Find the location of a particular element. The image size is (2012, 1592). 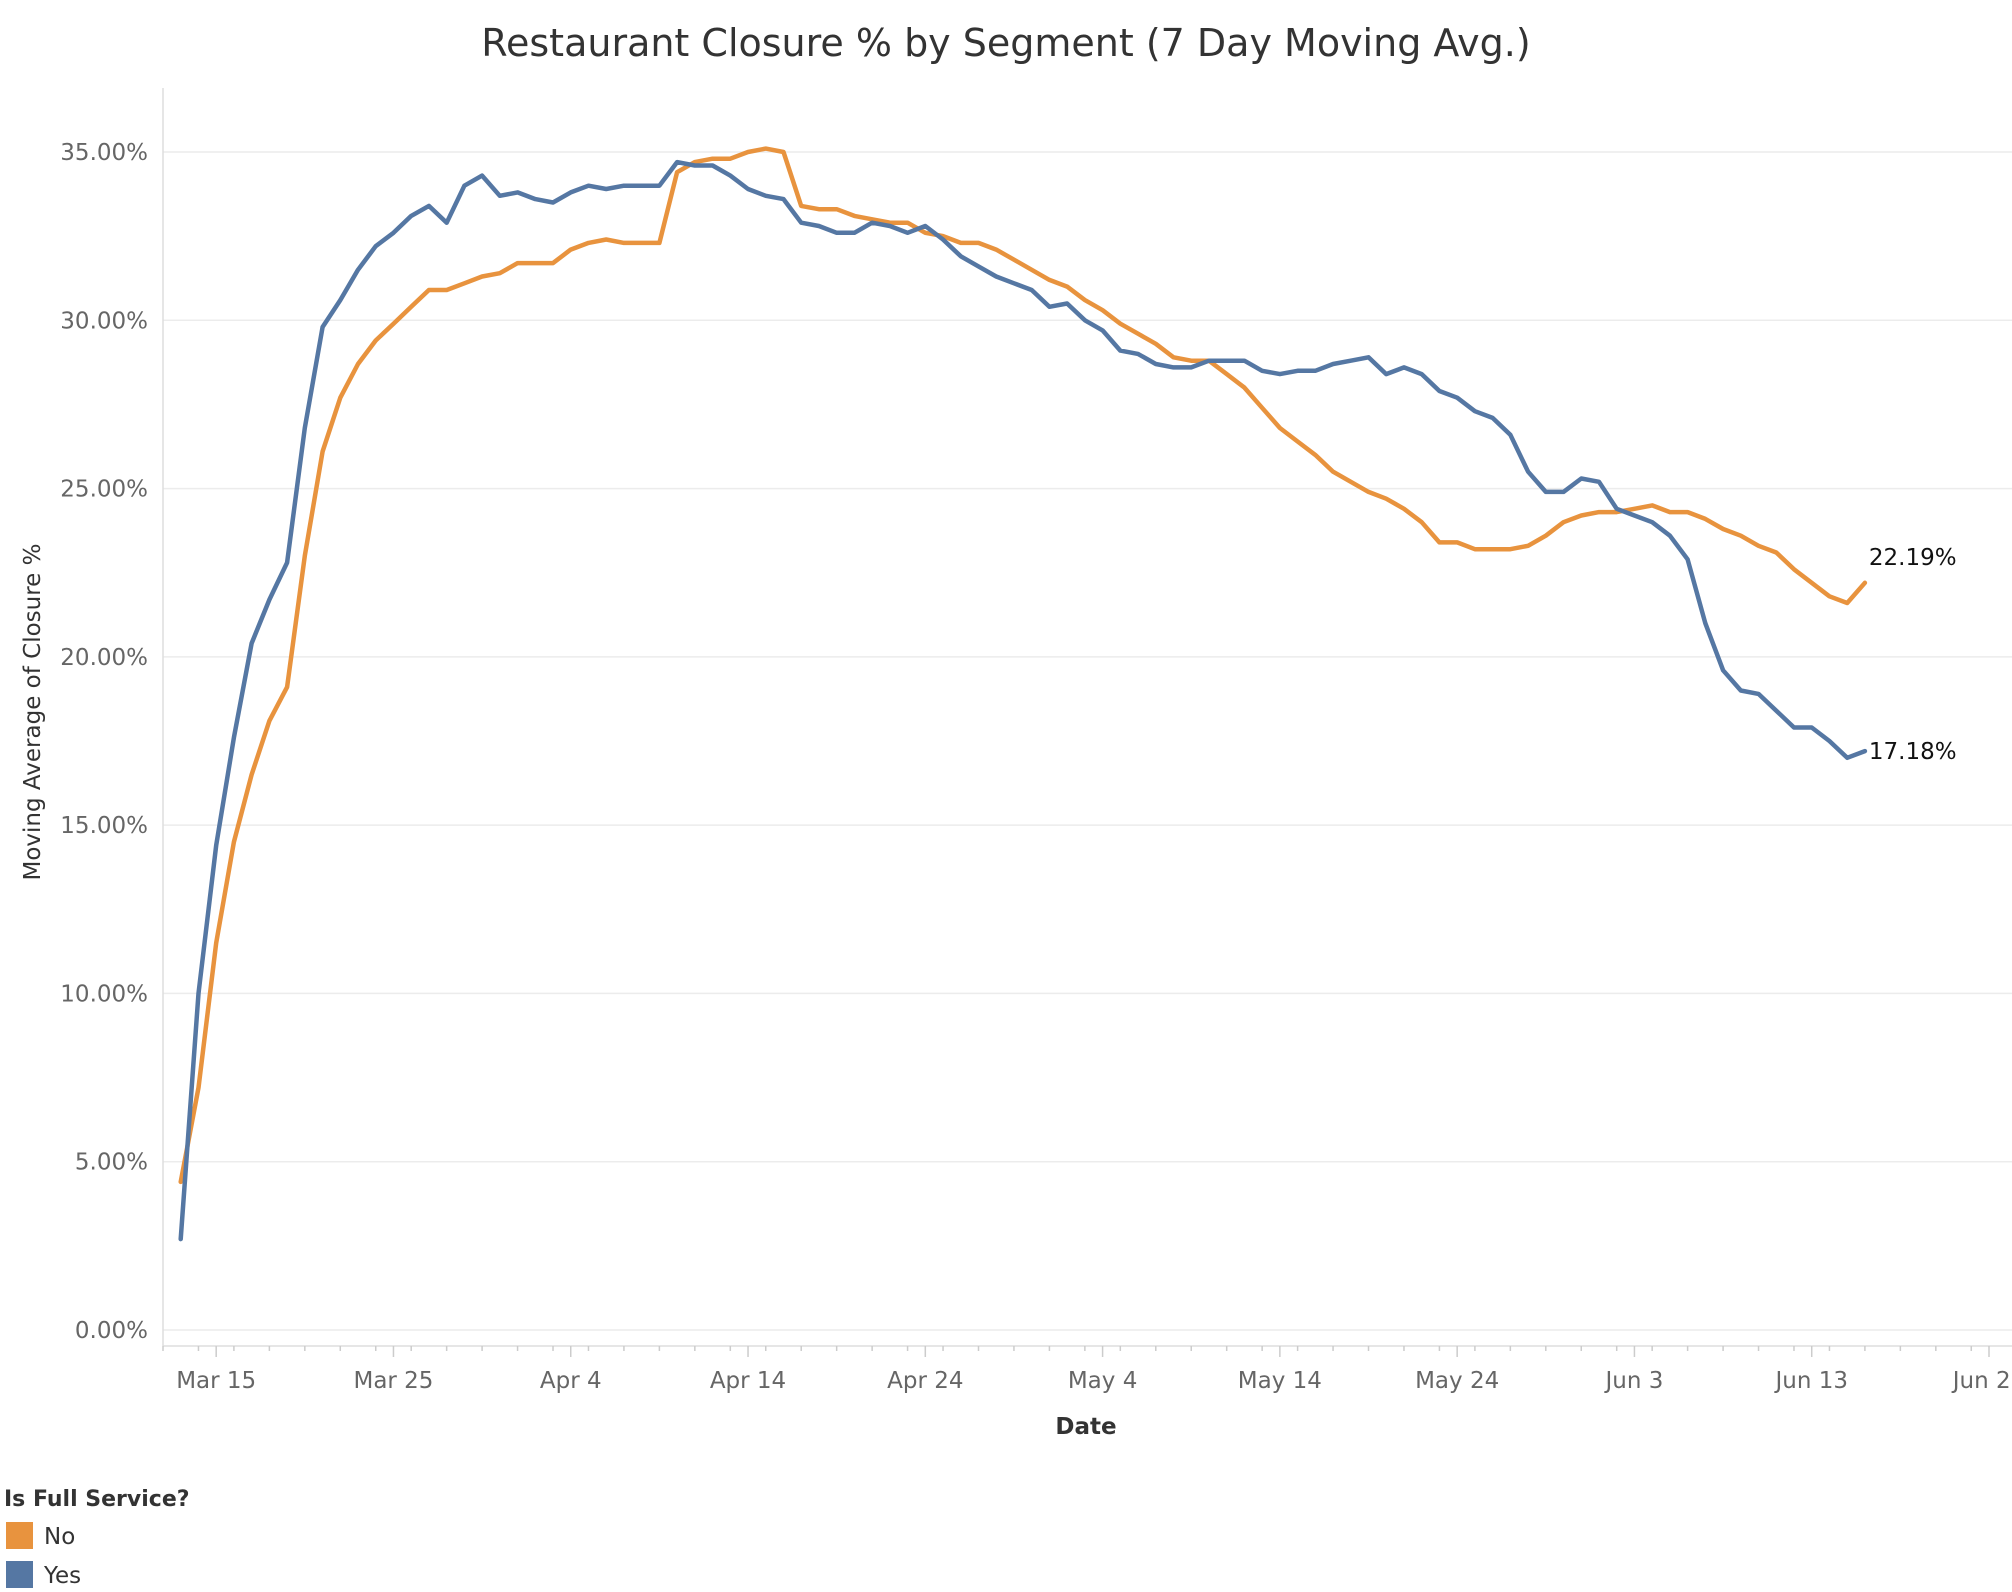

x-axis-title: Date is located at coordinates (1085, 1427).